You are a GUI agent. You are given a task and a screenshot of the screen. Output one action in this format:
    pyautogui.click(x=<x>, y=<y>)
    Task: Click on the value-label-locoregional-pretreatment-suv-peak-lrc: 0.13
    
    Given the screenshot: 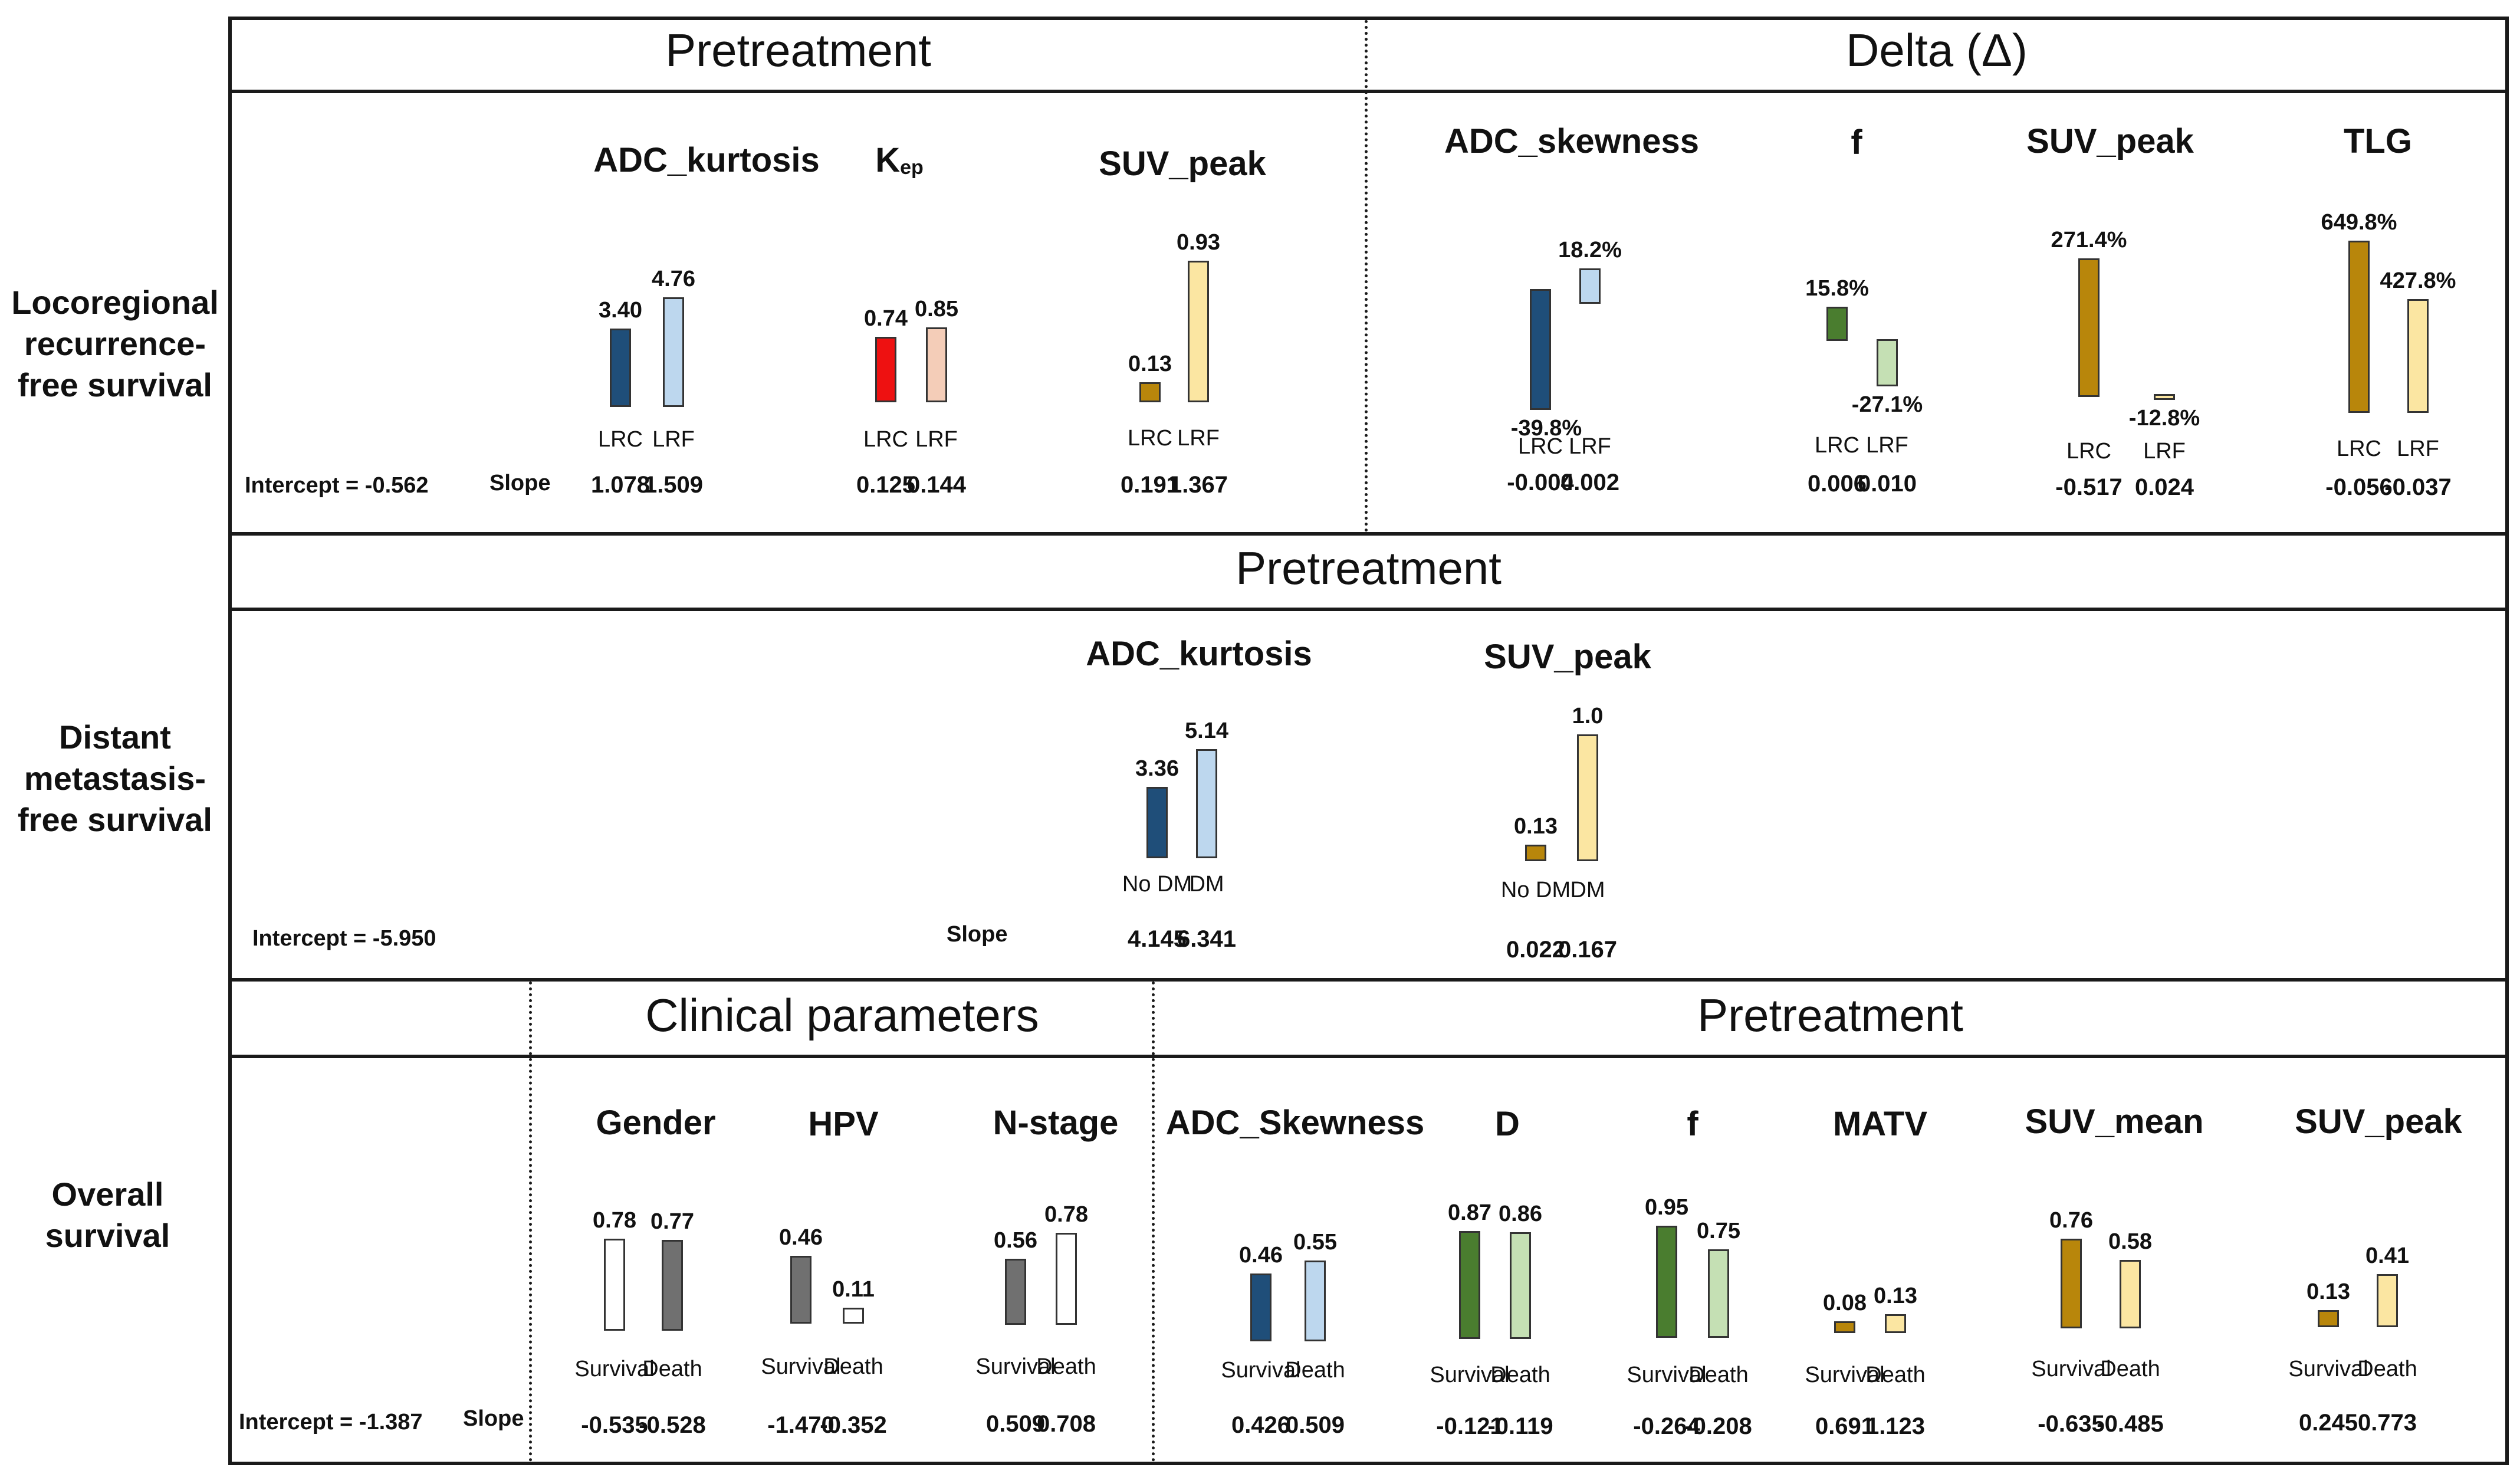 What is the action you would take?
    pyautogui.click(x=1150, y=364)
    